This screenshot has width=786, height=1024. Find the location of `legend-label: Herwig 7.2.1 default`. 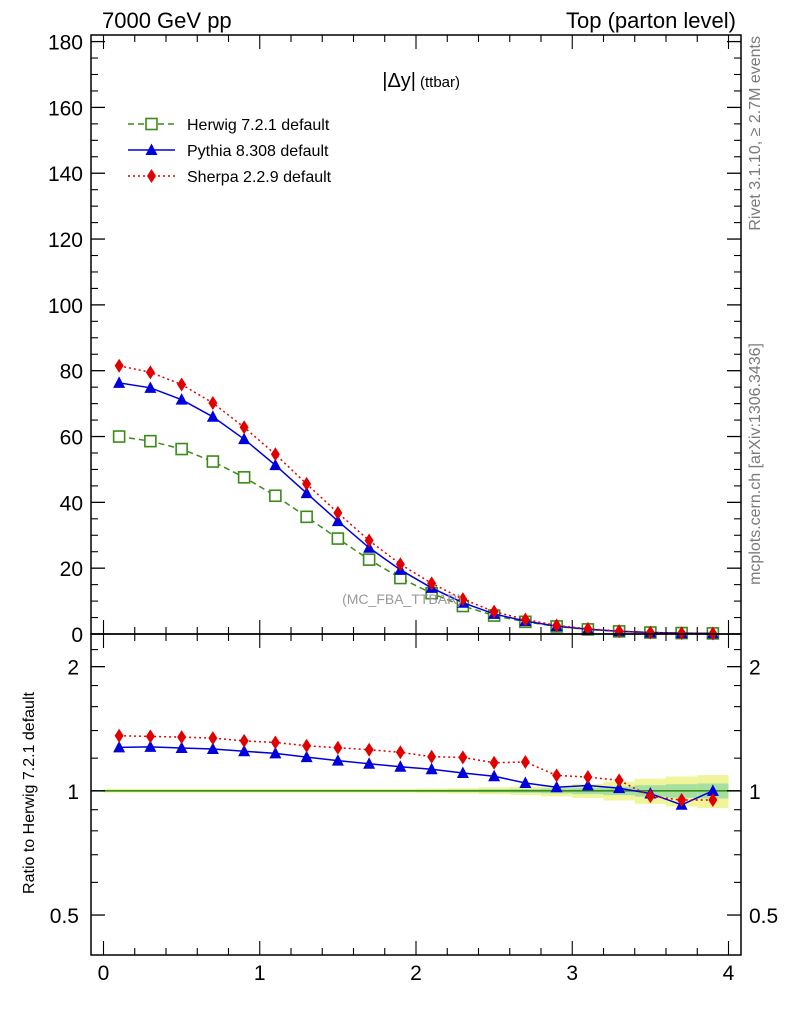

legend-label: Herwig 7.2.1 default is located at coordinates (258, 125).